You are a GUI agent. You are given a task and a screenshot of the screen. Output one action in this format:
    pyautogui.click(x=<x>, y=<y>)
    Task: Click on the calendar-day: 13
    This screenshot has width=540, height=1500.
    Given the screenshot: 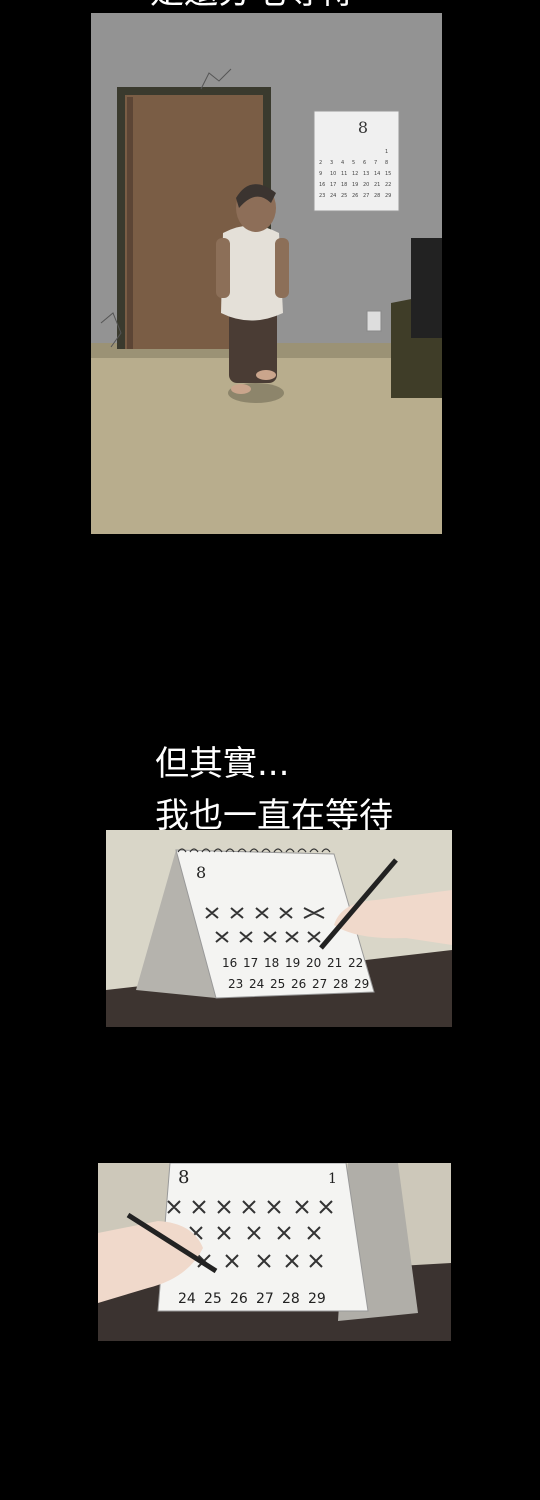 What is the action you would take?
    pyautogui.click(x=366, y=174)
    